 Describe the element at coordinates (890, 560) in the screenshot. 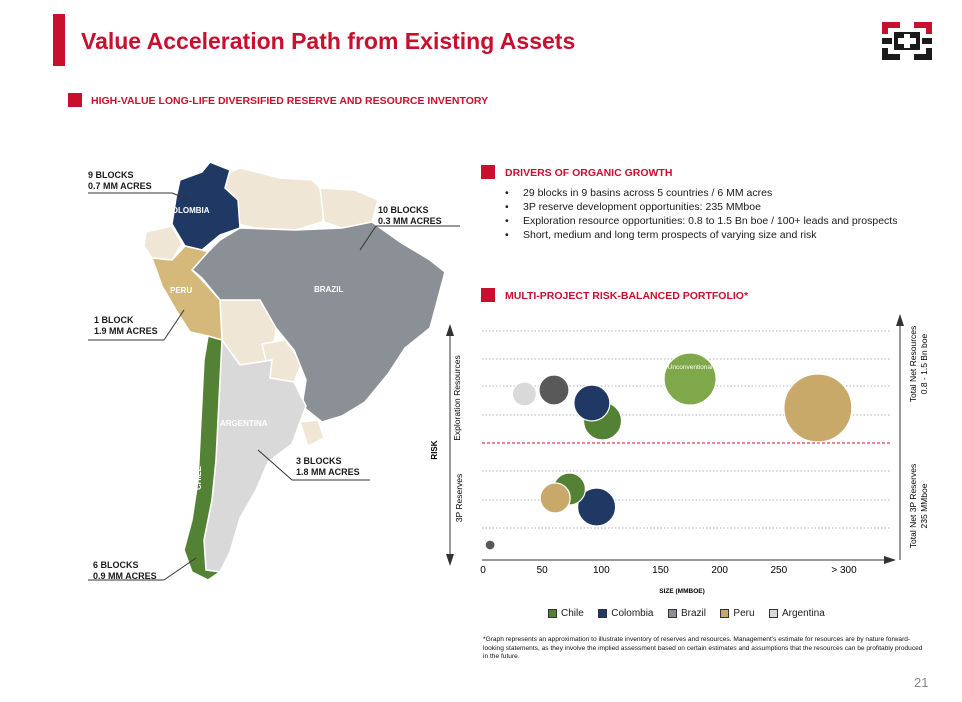

I see `size-axis-arrow` at that location.